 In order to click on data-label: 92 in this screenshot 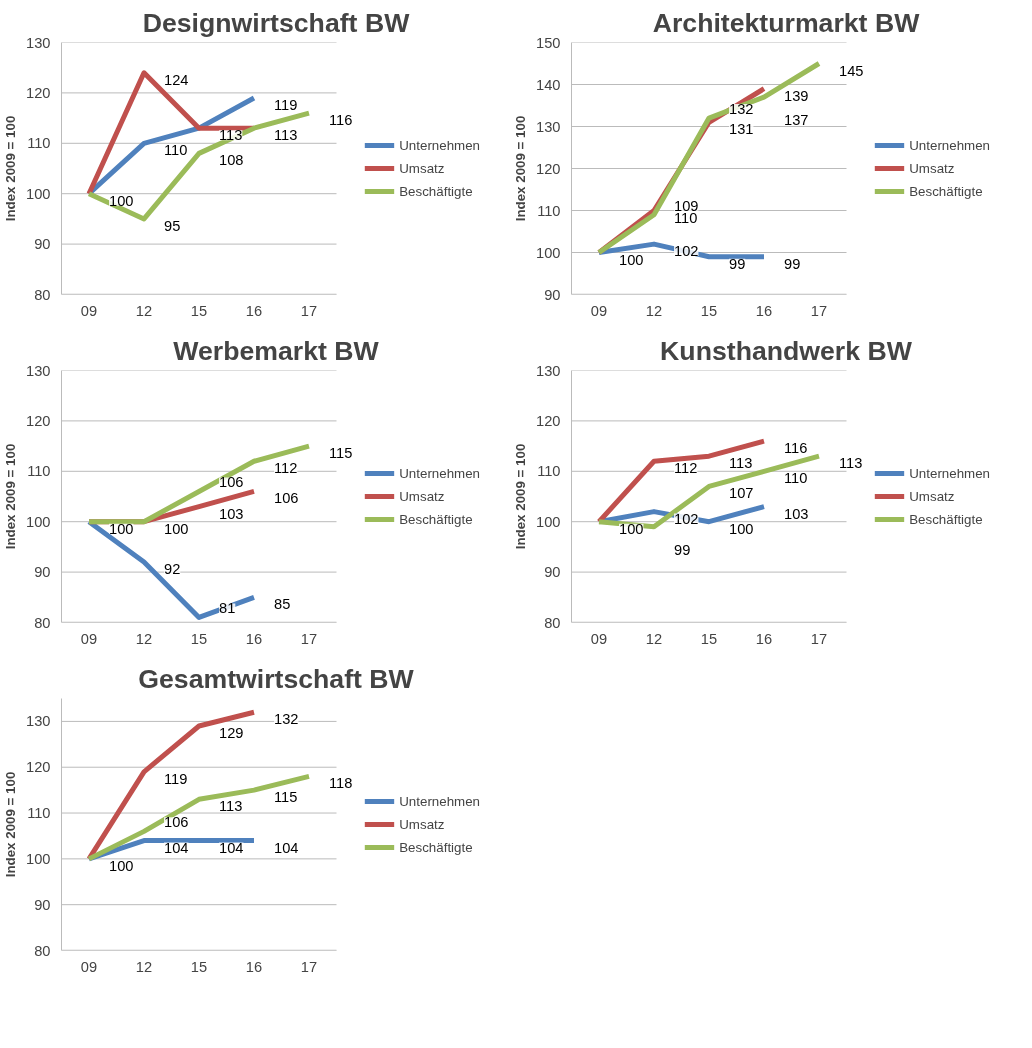, I will do `click(172, 569)`.